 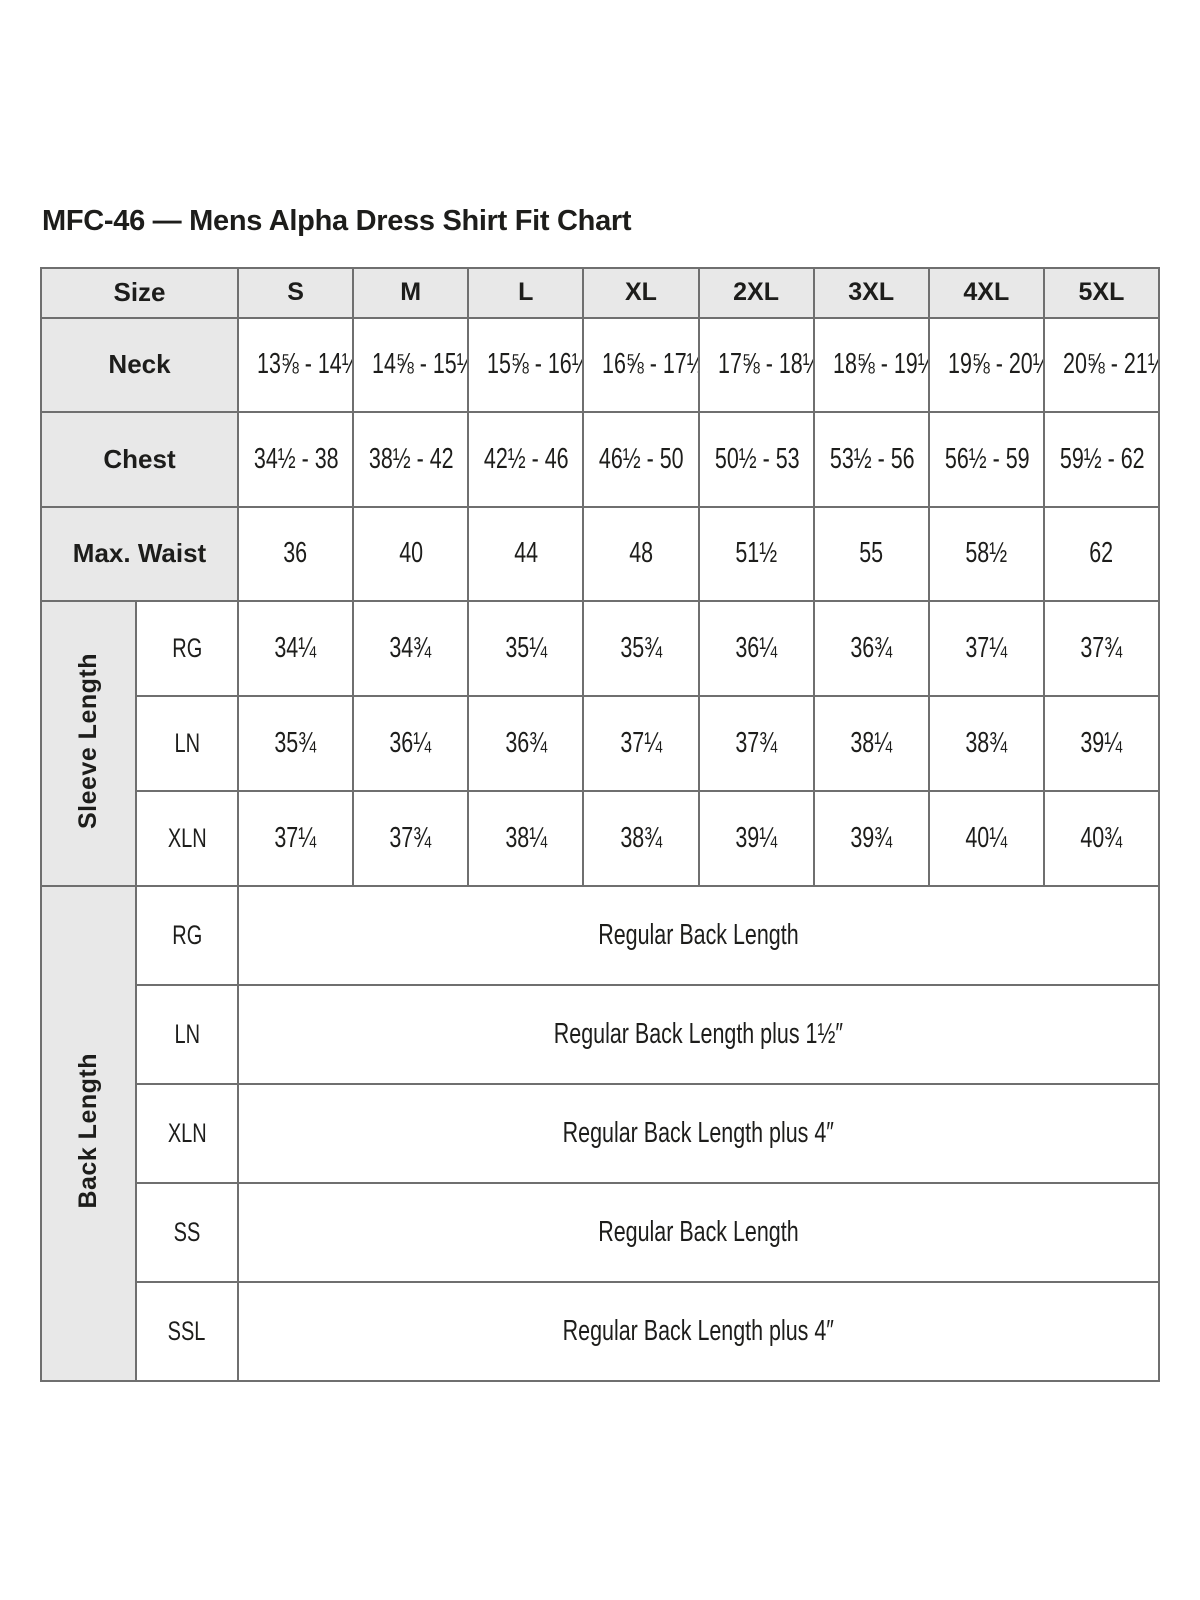 I want to click on sleeve-fit-code-cell: XLN, so click(x=187, y=838).